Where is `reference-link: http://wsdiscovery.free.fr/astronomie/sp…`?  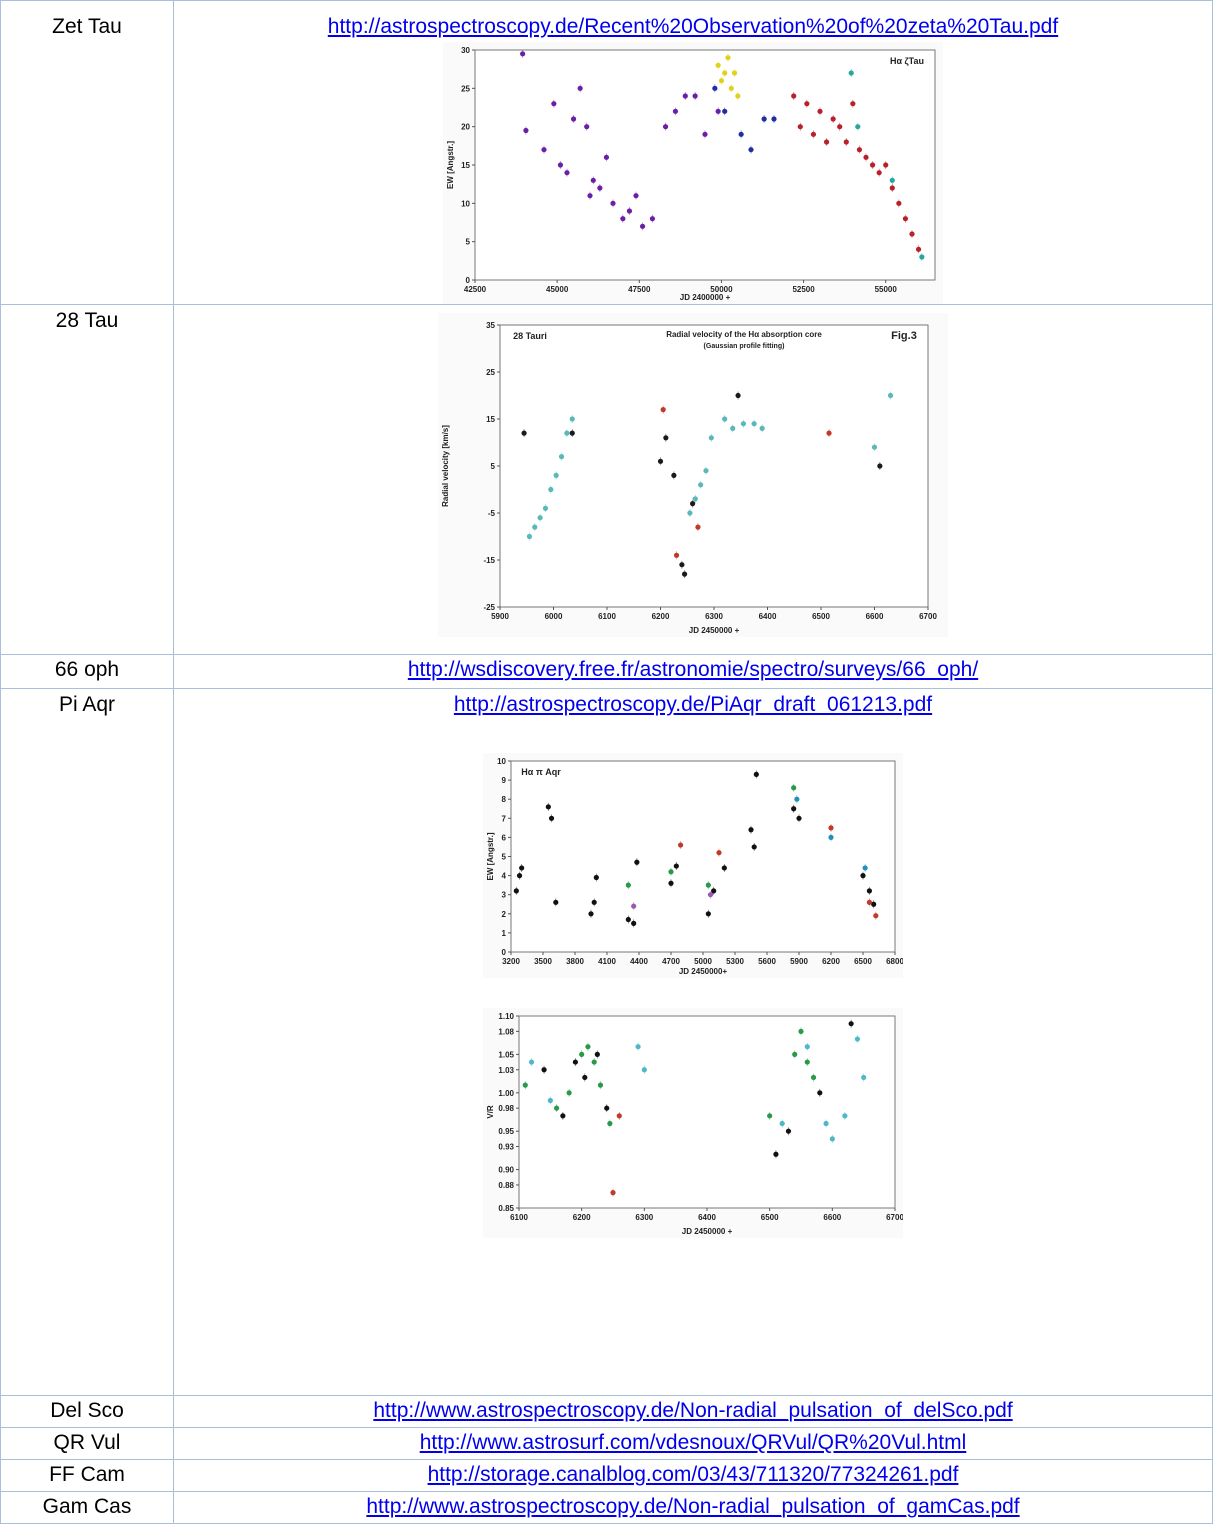
reference-link: http://wsdiscovery.free.fr/astronomie/sp… is located at coordinates (693, 669).